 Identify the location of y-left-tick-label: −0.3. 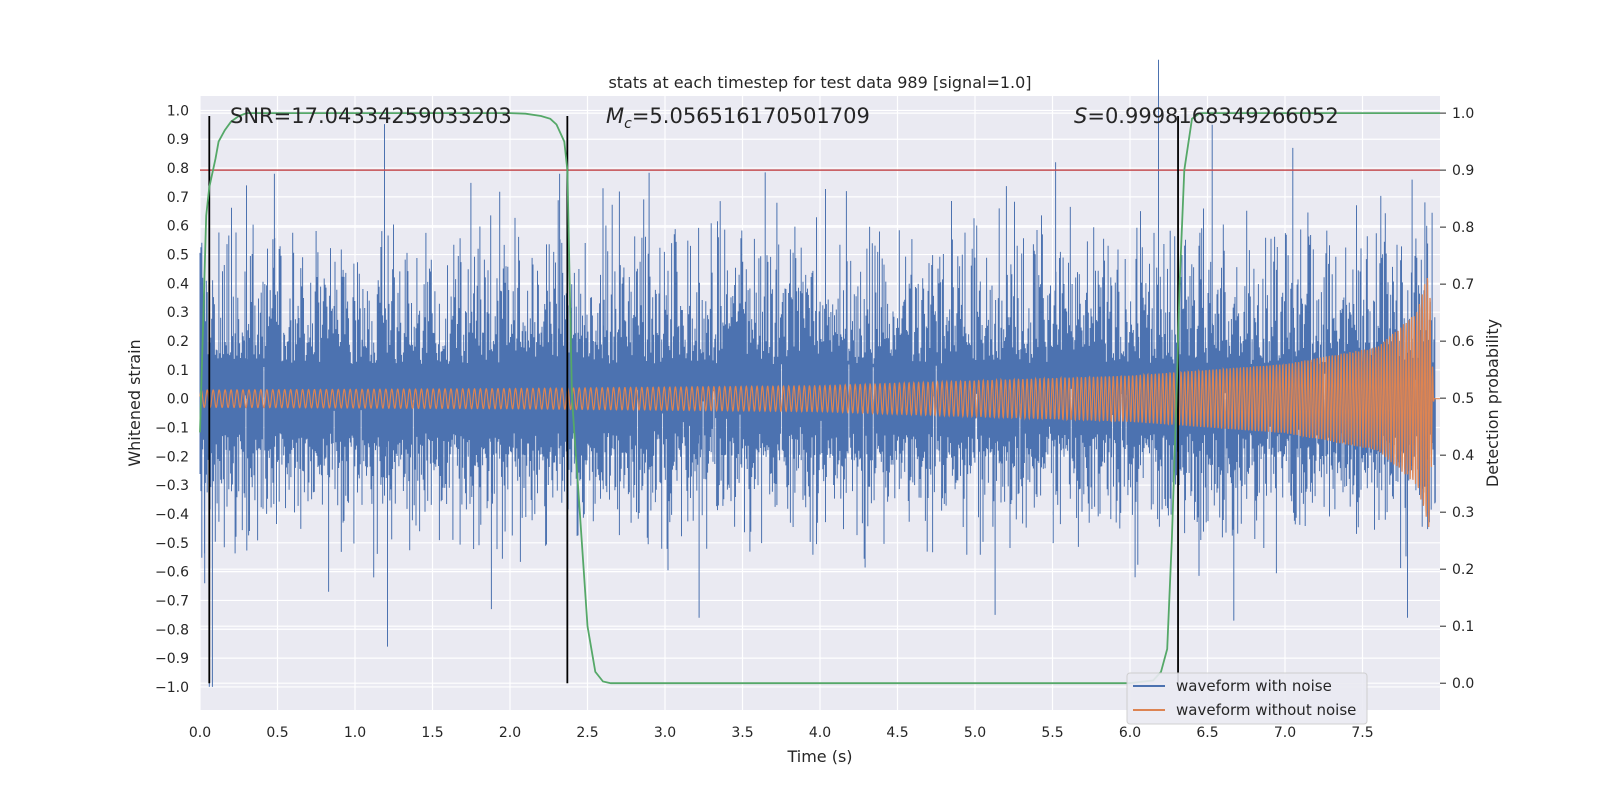
(172, 486).